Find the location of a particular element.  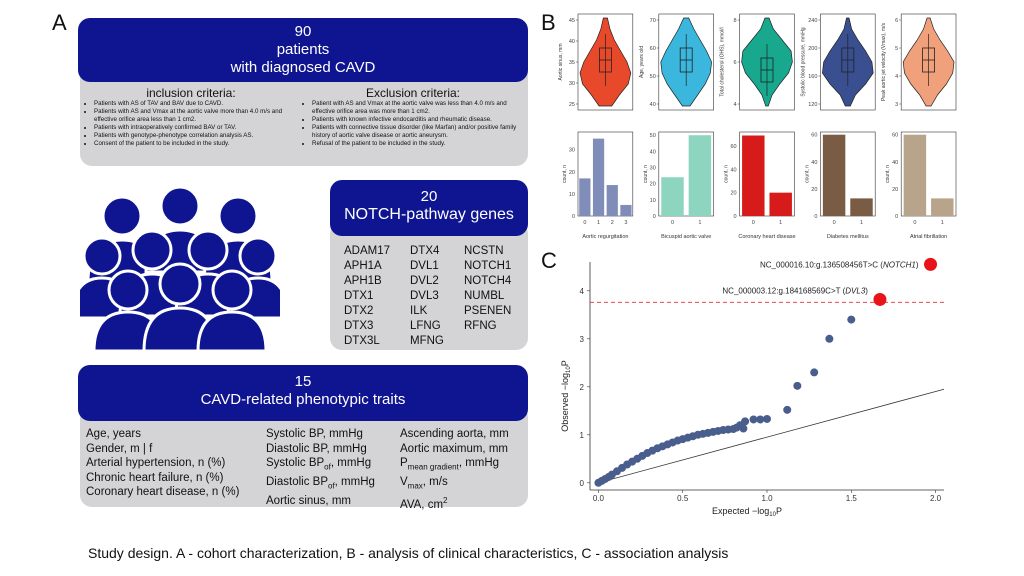

cohort-header: 90 patients with diagnosed CAVD is located at coordinates (303, 50).